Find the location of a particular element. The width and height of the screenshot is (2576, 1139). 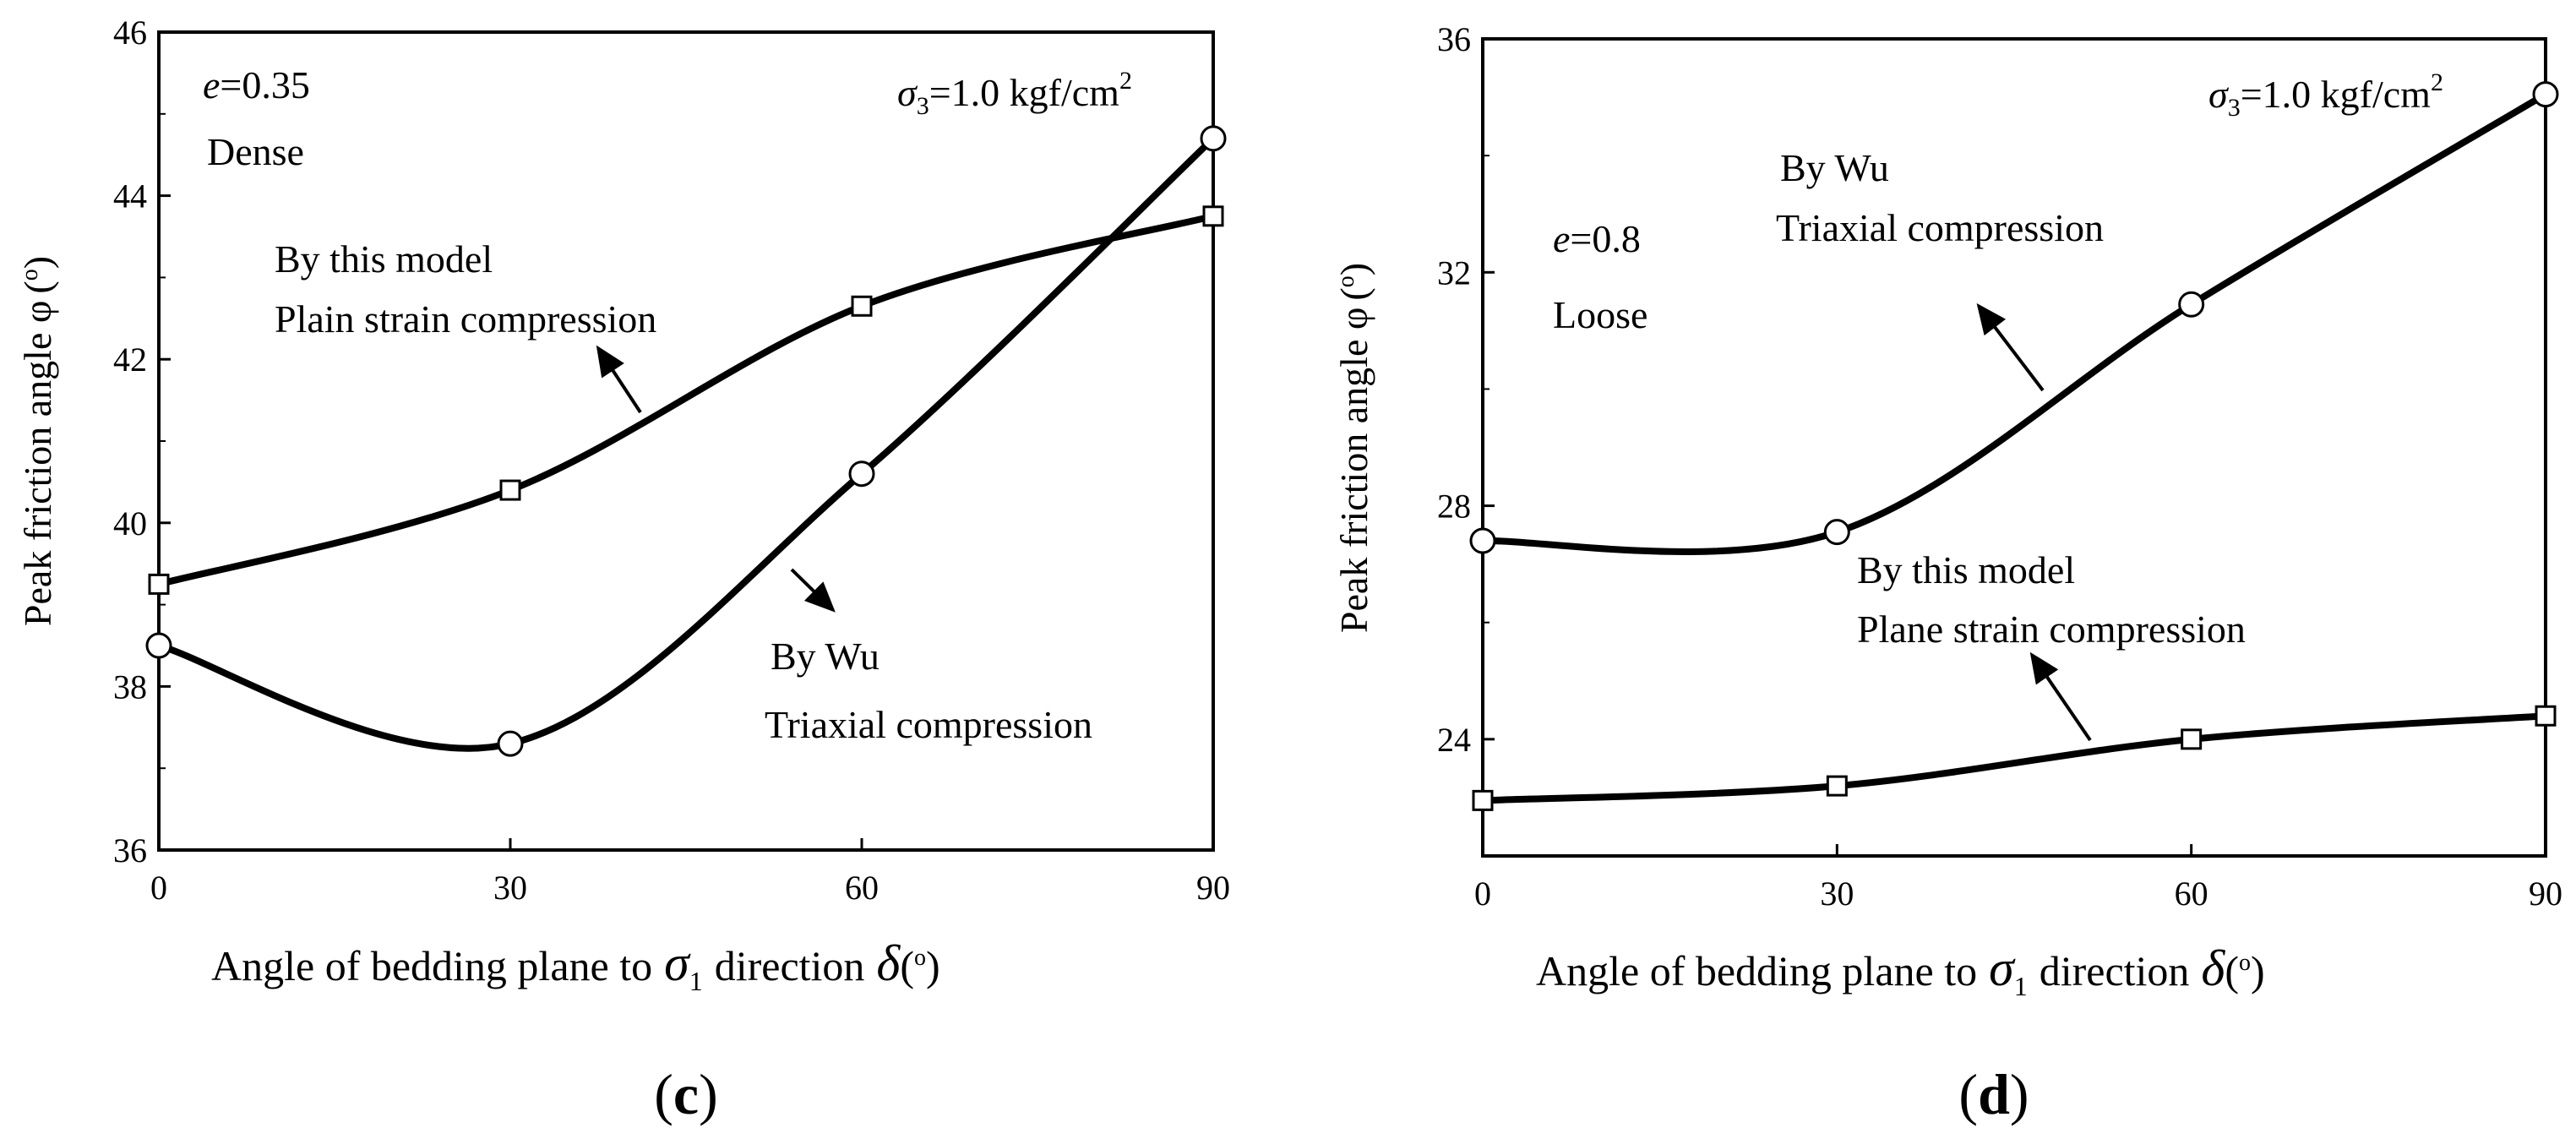

panel-label-c: (c) is located at coordinates (686, 1094).